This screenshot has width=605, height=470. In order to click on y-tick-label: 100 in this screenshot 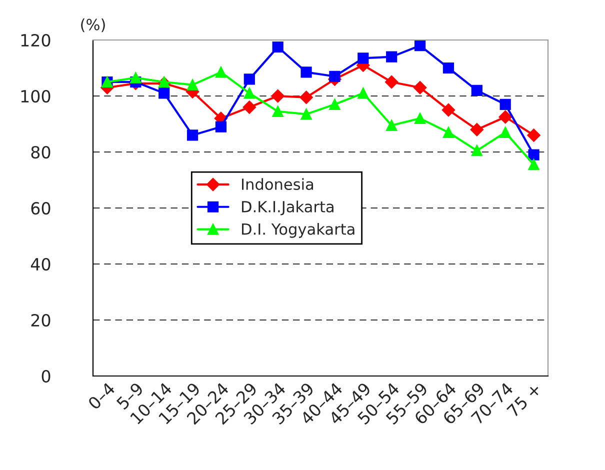, I will do `click(35, 96)`.